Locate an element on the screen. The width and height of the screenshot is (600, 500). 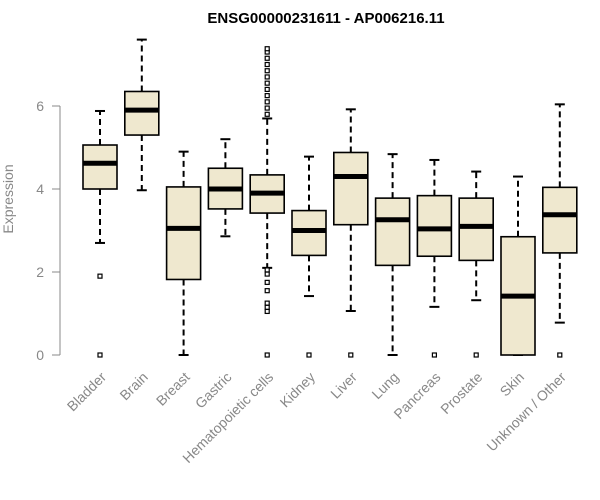
box-prostate is located at coordinates (476, 264).